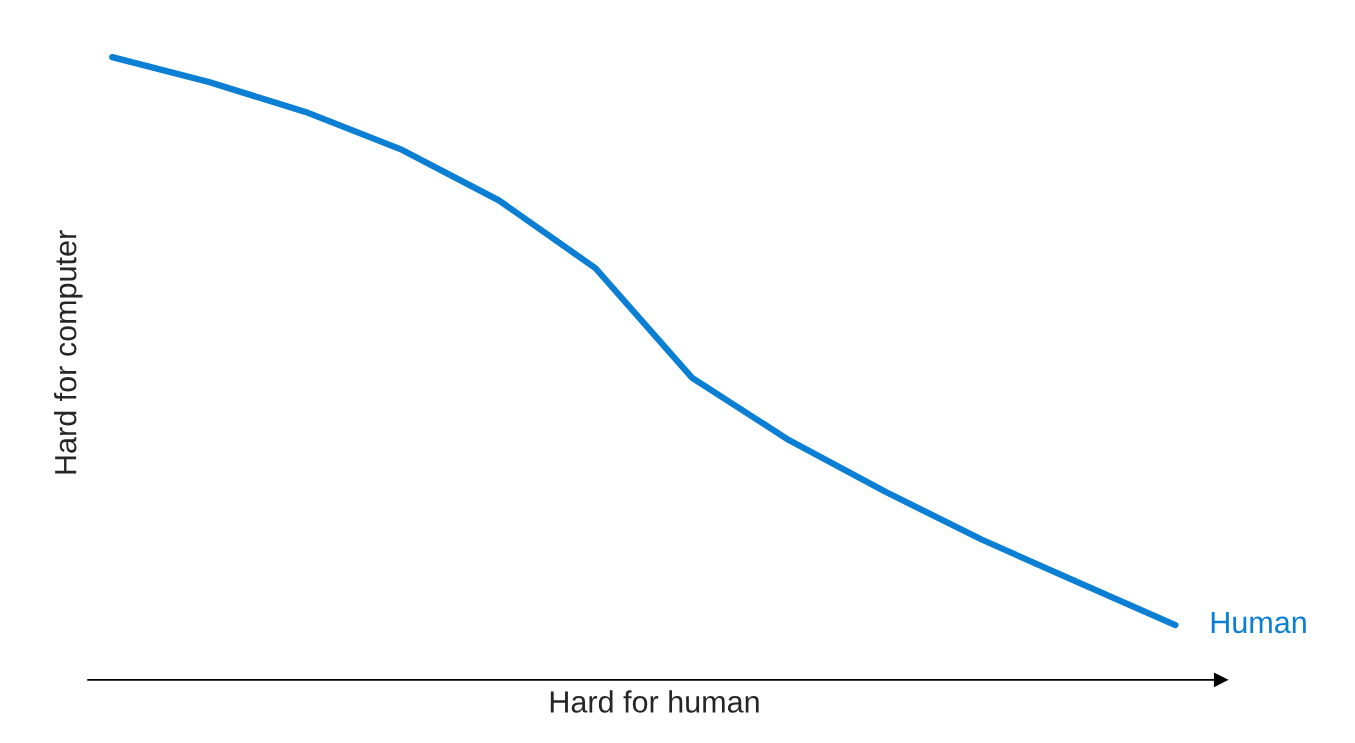  What do you see at coordinates (68, 352) in the screenshot?
I see `y-axis-title: Hard for computer` at bounding box center [68, 352].